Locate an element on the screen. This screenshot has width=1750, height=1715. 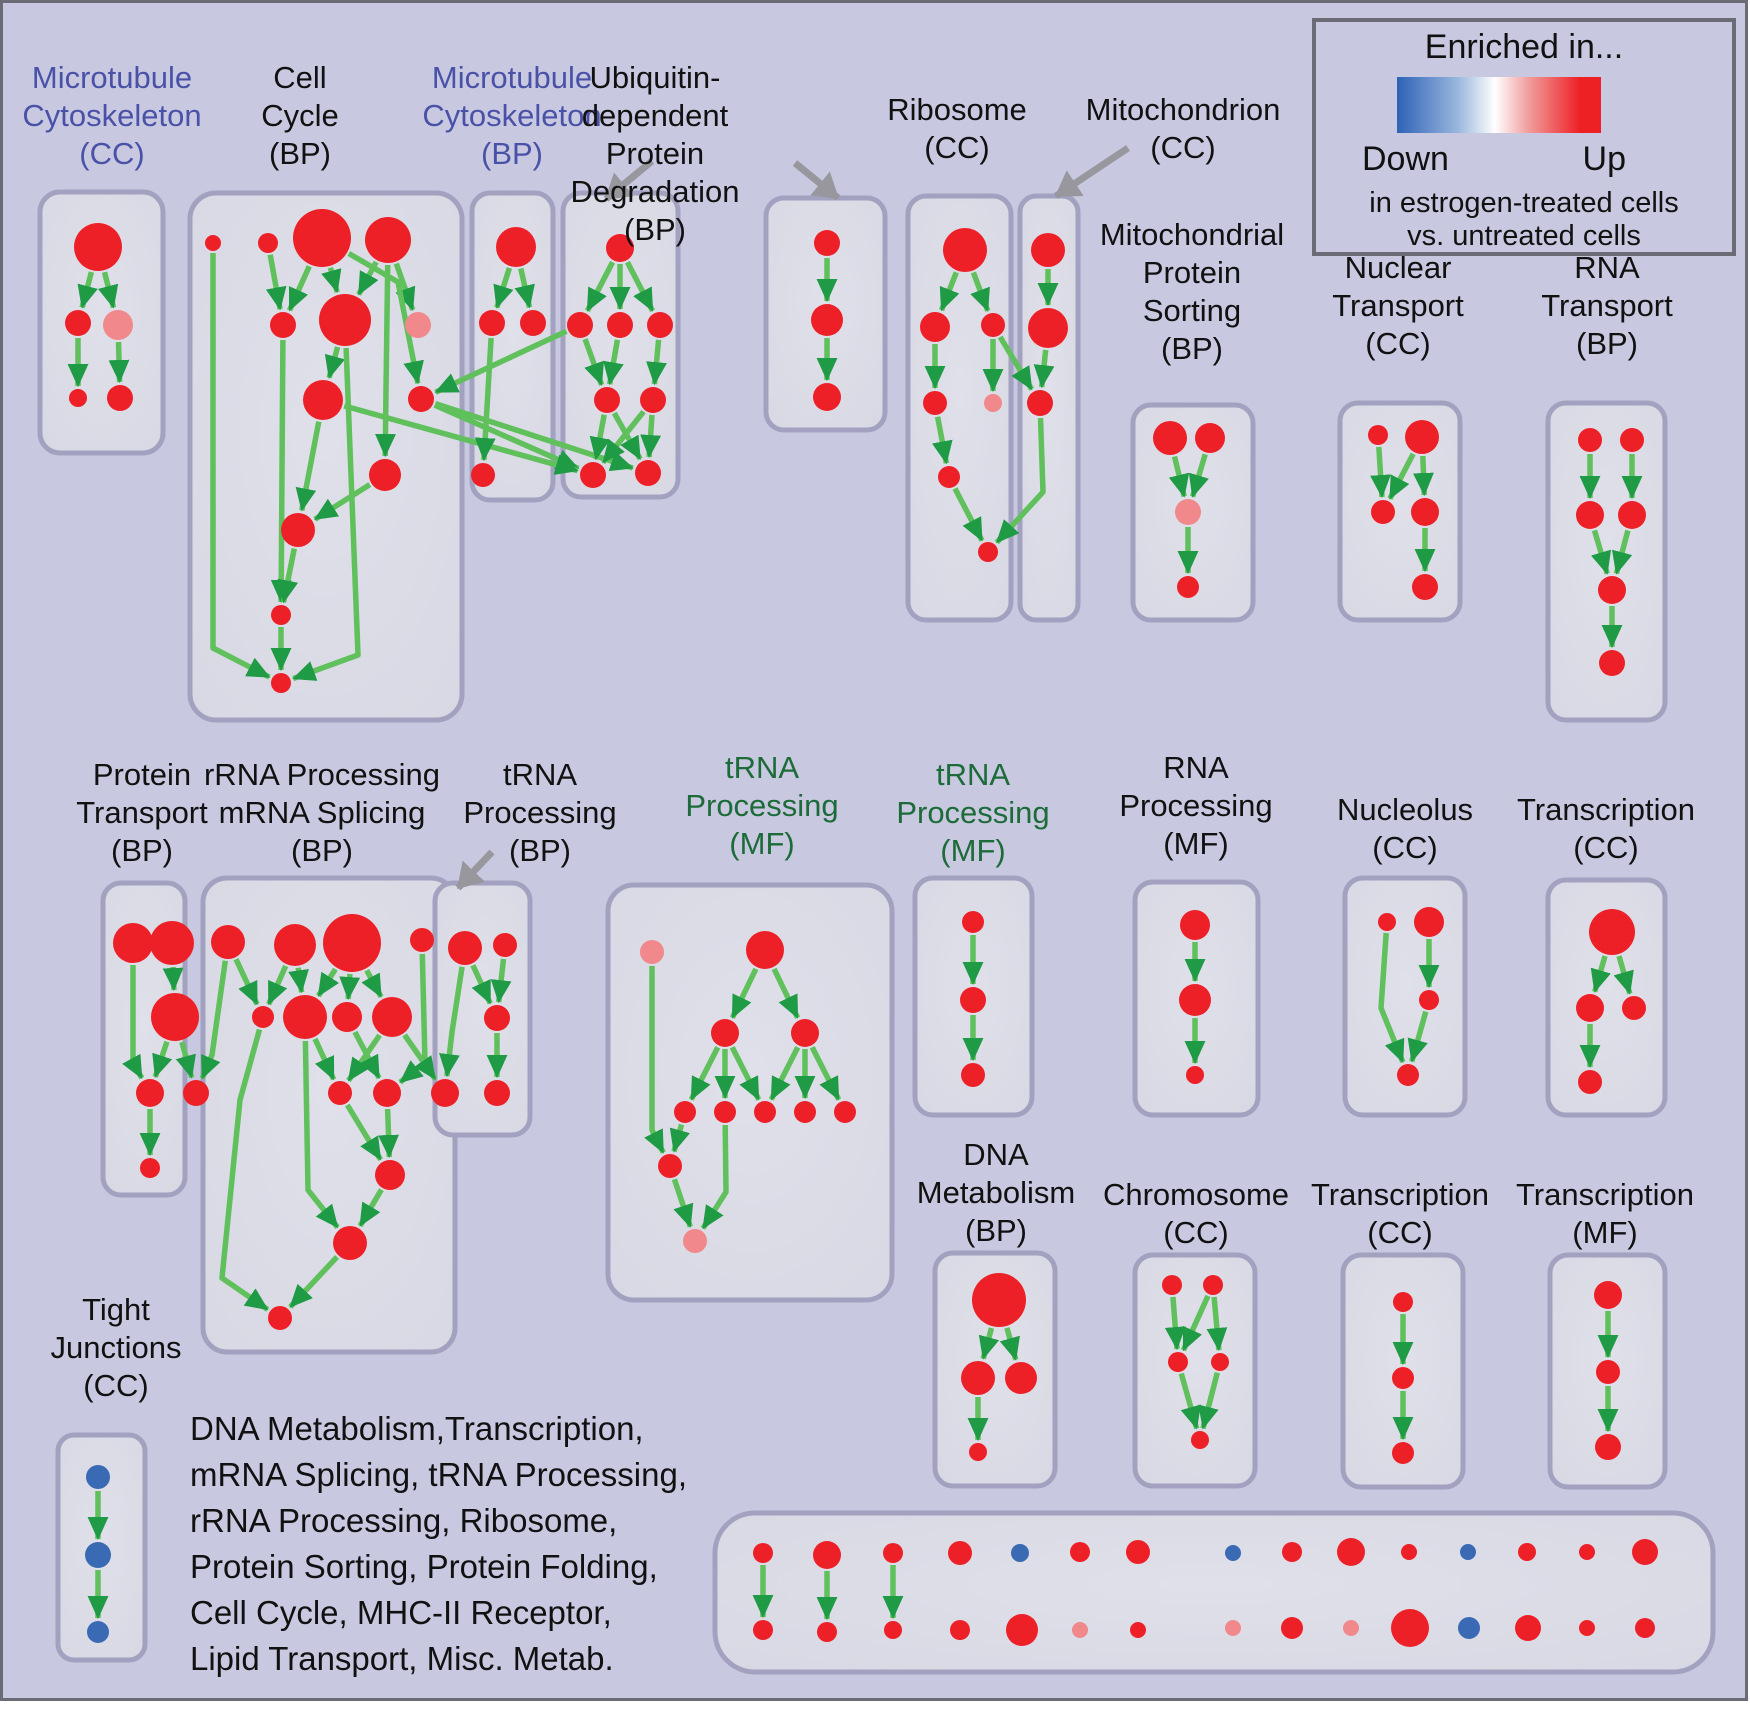
cluster-label-rrna-mrna-bp: rRNA Processing mRNA Splicing (BP) is located at coordinates (322, 812).